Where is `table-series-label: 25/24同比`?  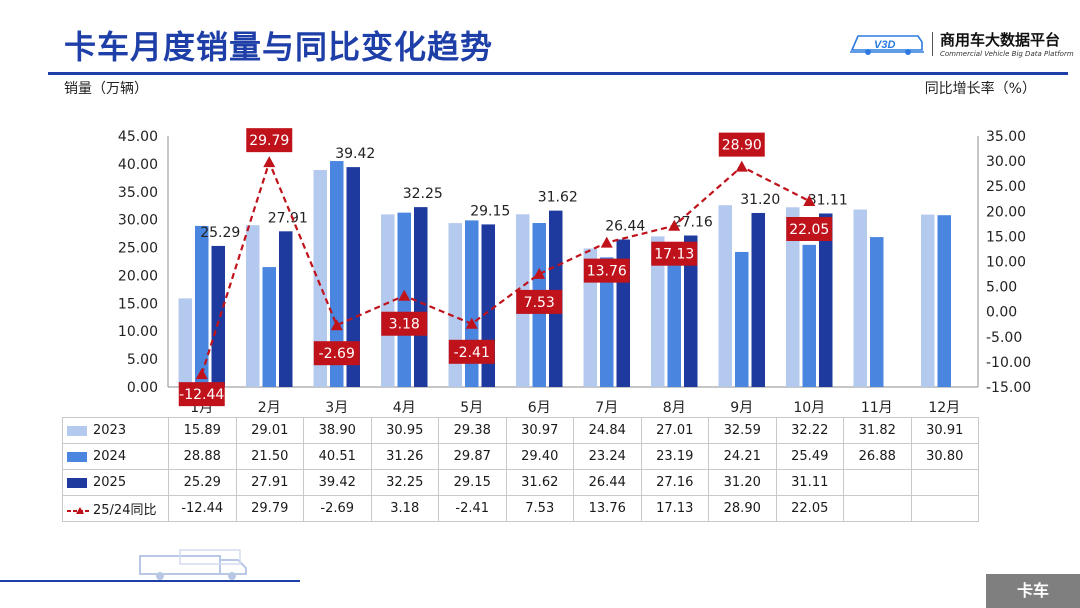
table-series-label: 25/24同比 is located at coordinates (115, 508).